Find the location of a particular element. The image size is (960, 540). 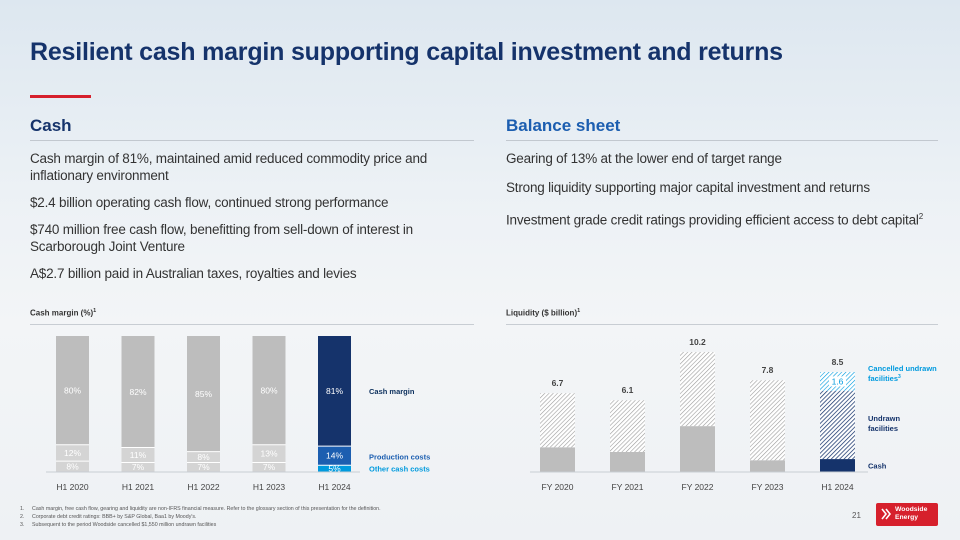

production-costs-label: 14% is located at coordinates (334, 456).